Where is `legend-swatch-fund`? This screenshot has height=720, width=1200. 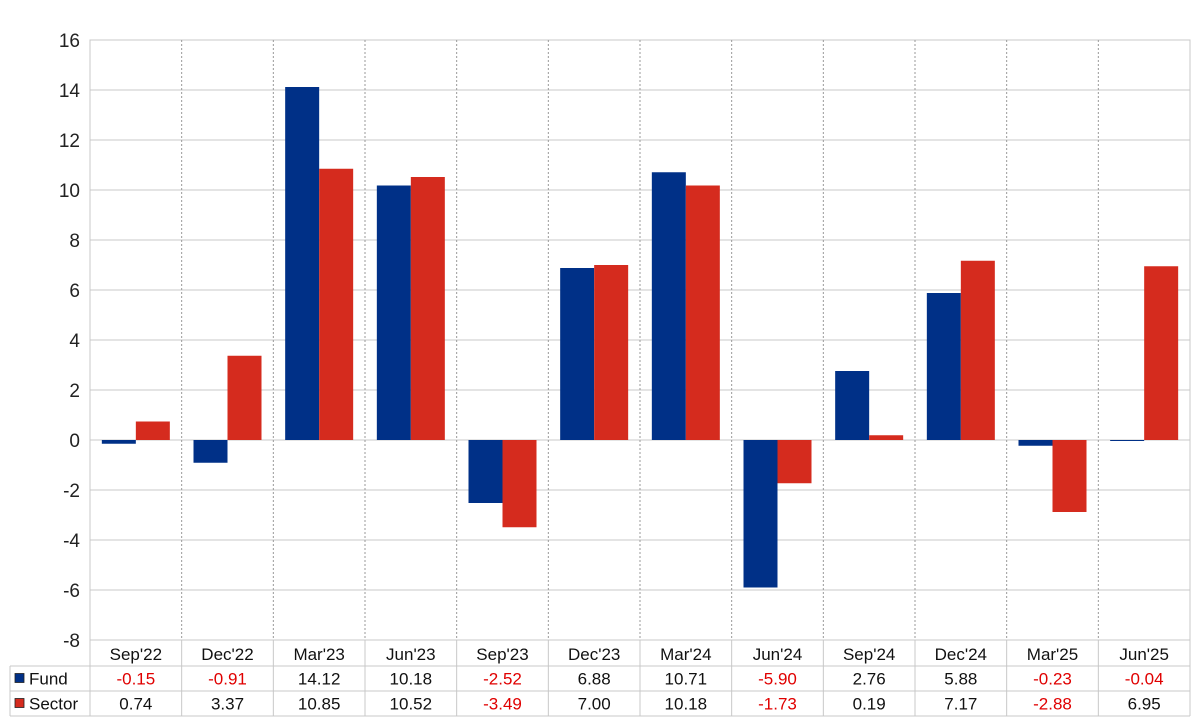
legend-swatch-fund is located at coordinates (19, 678).